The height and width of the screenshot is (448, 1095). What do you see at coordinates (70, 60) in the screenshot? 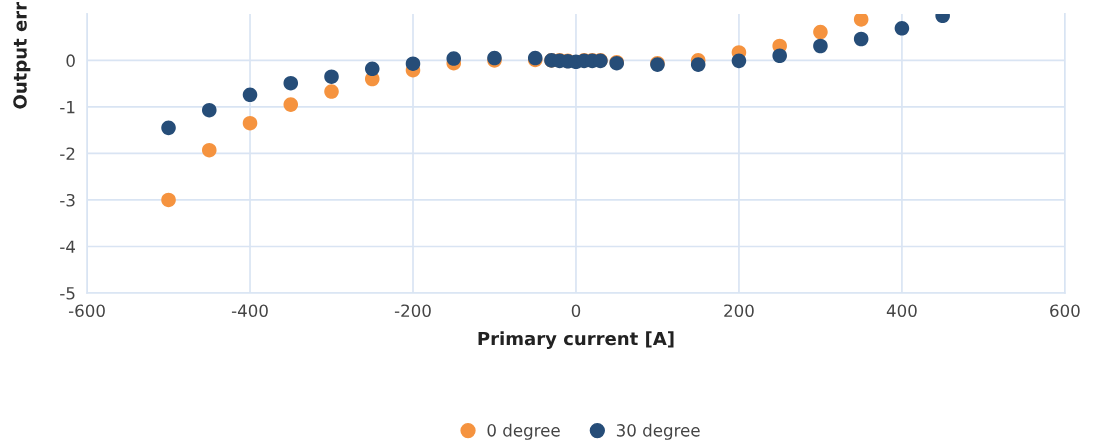
I see `y-tick-label: 0` at bounding box center [70, 60].